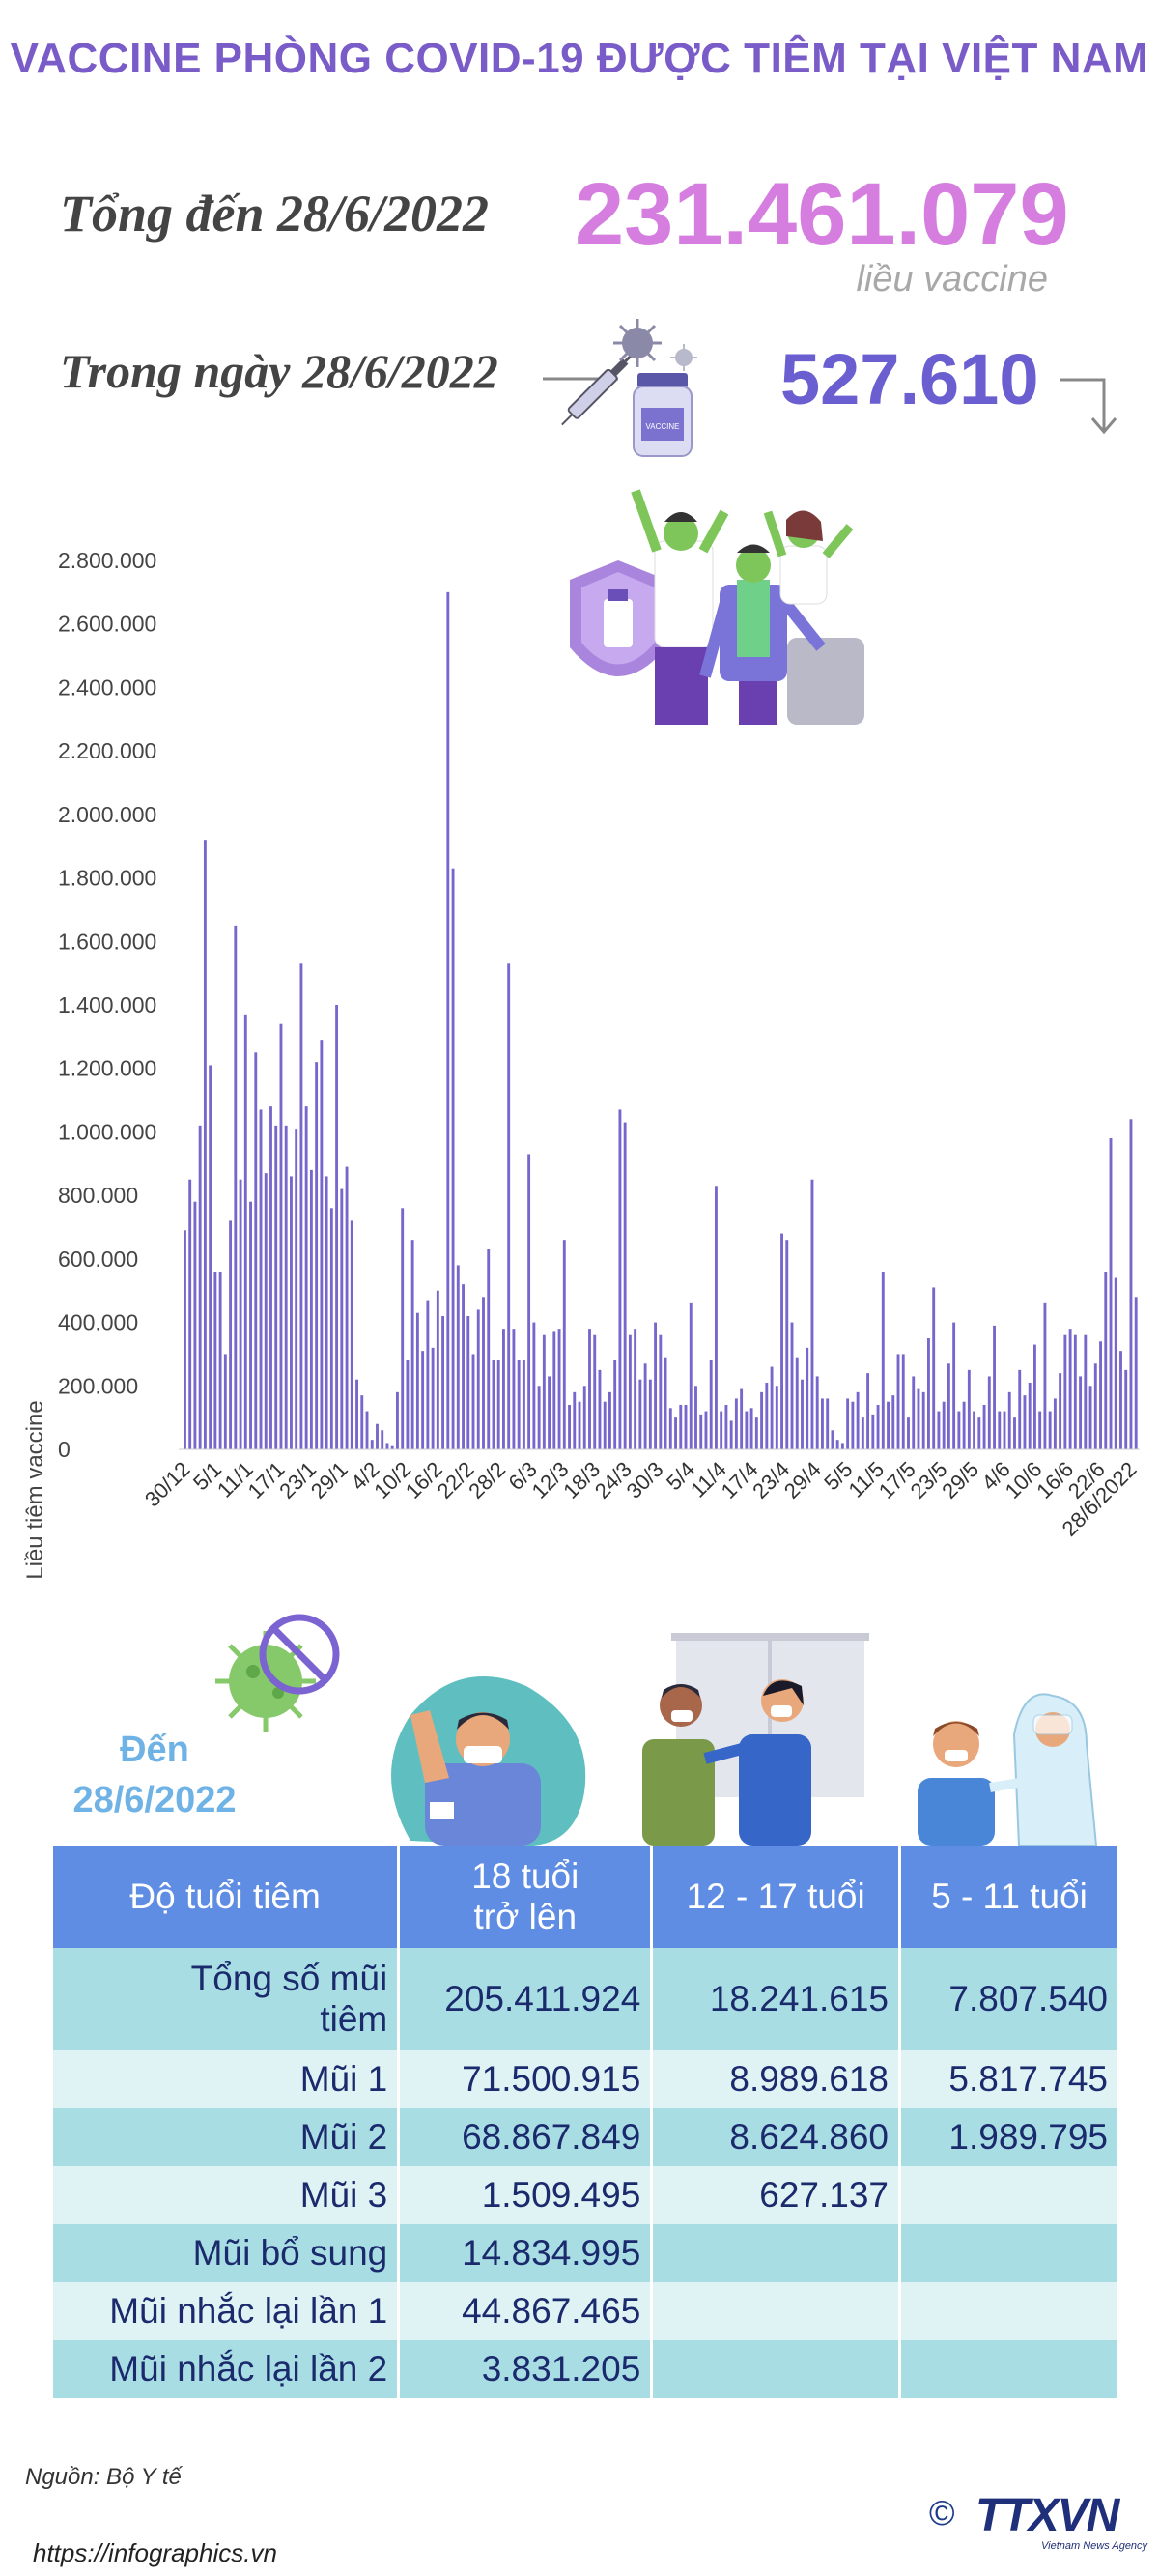 Image resolution: width=1159 pixels, height=2576 pixels. What do you see at coordinates (98, 1259) in the screenshot?
I see `y-tick-label: 600.000` at bounding box center [98, 1259].